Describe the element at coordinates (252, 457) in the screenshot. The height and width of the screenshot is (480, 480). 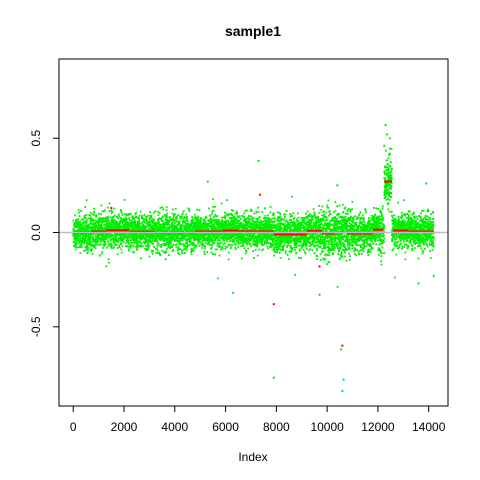
I see `x-axis-label: Index` at that location.